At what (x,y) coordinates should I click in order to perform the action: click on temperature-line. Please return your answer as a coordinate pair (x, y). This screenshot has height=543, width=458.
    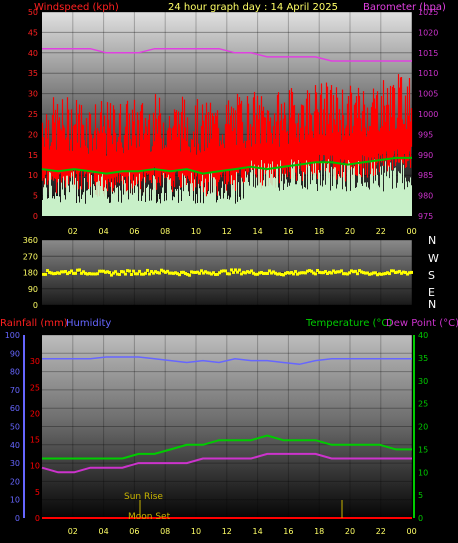
    Looking at the image, I should click on (227, 447).